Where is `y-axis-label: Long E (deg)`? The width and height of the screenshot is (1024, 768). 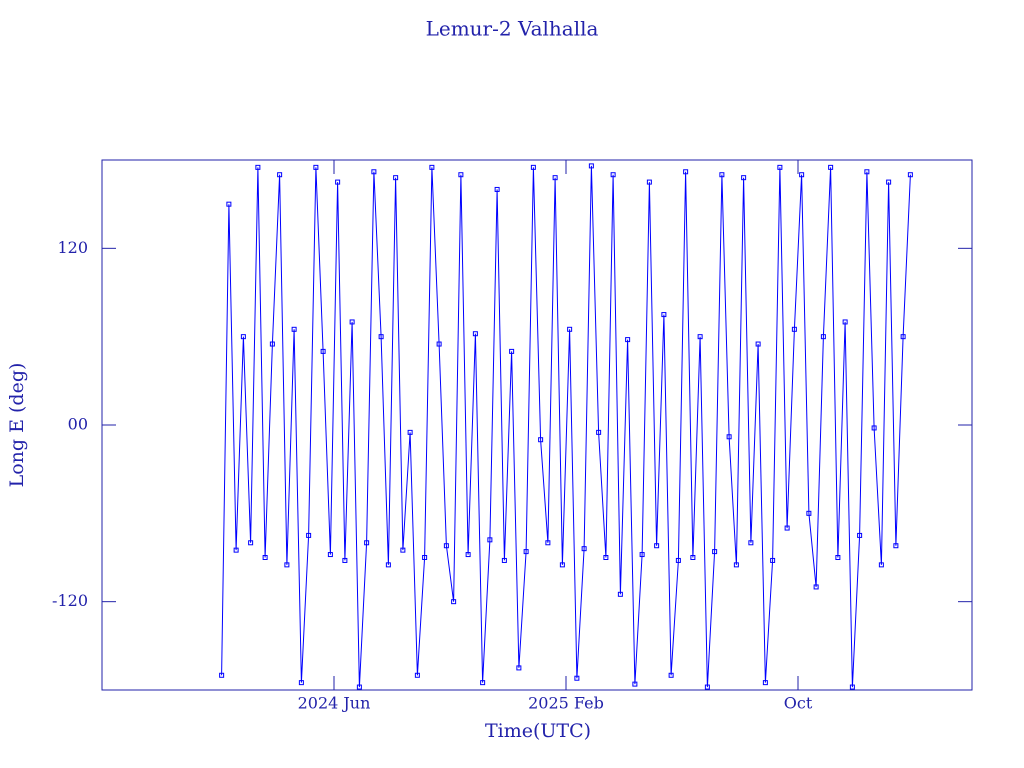
y-axis-label: Long E (deg) is located at coordinates (17, 425).